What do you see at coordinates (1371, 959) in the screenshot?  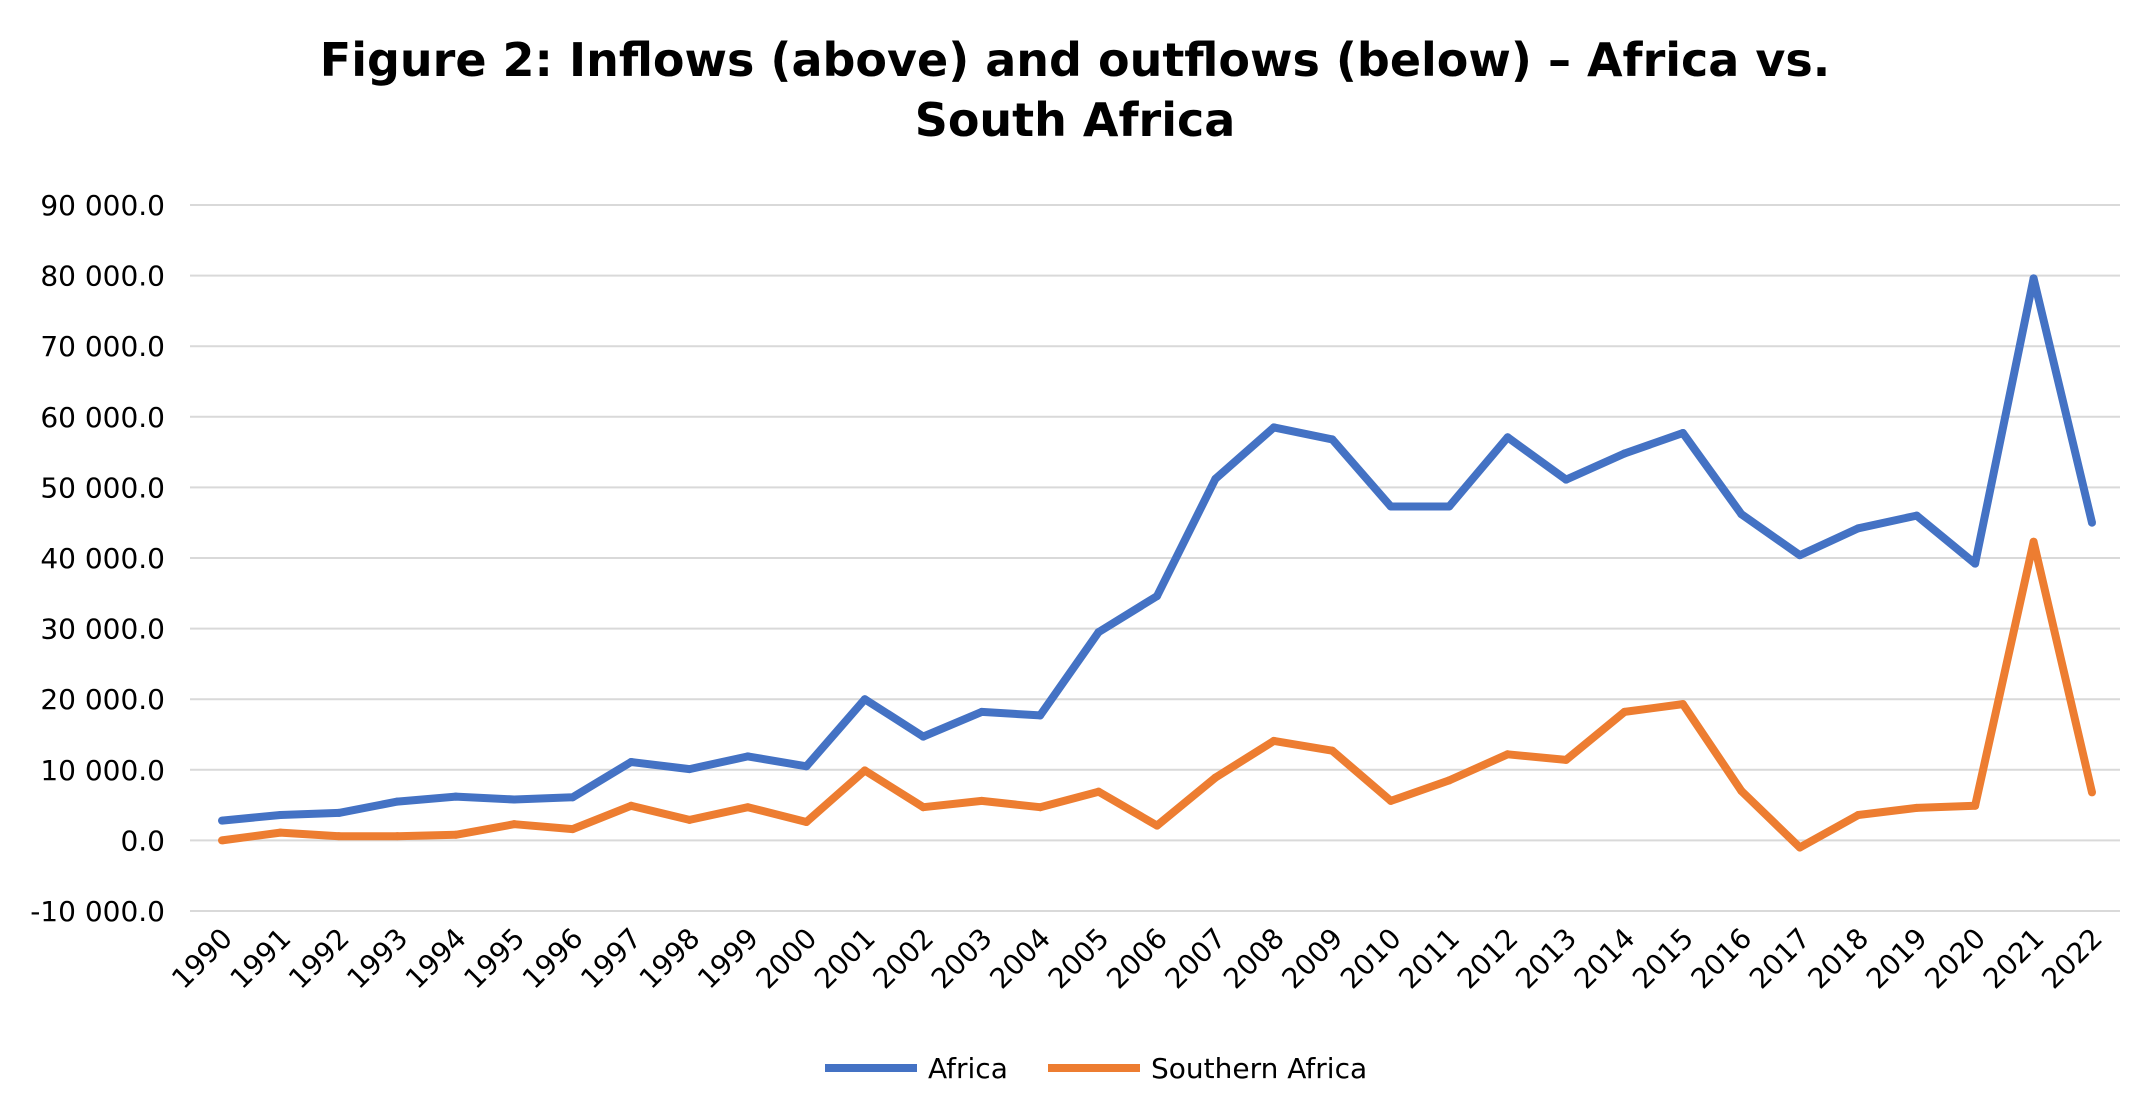 I see `x-tick-label: 2010` at bounding box center [1371, 959].